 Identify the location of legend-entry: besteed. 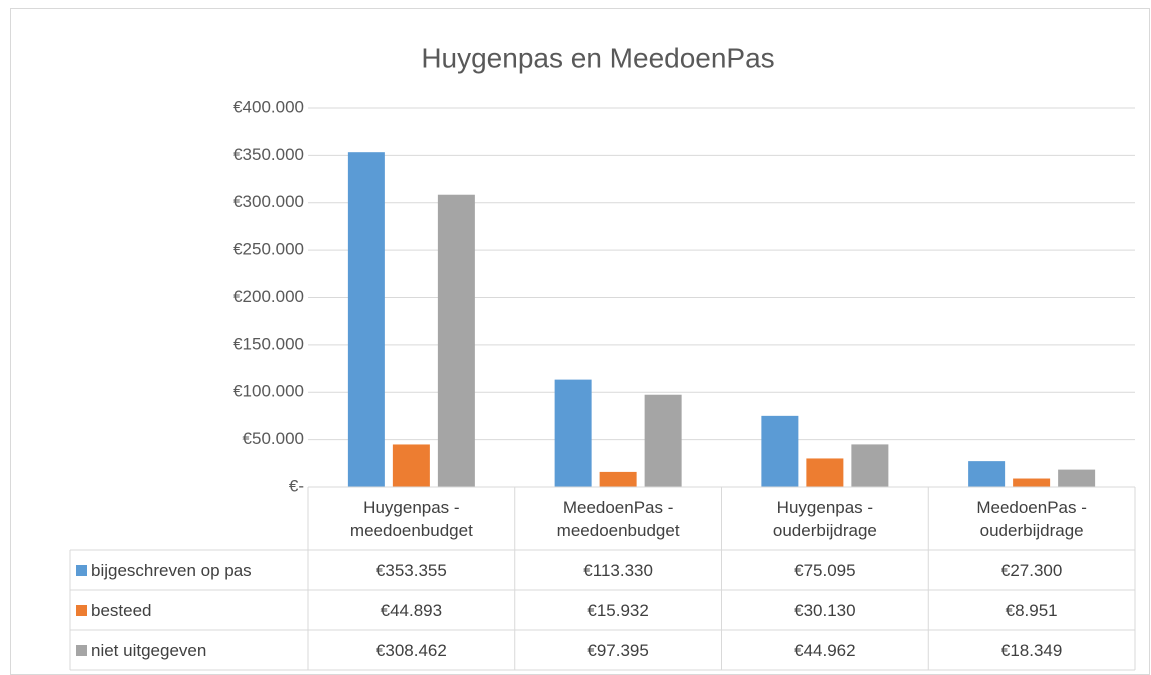
(189, 610).